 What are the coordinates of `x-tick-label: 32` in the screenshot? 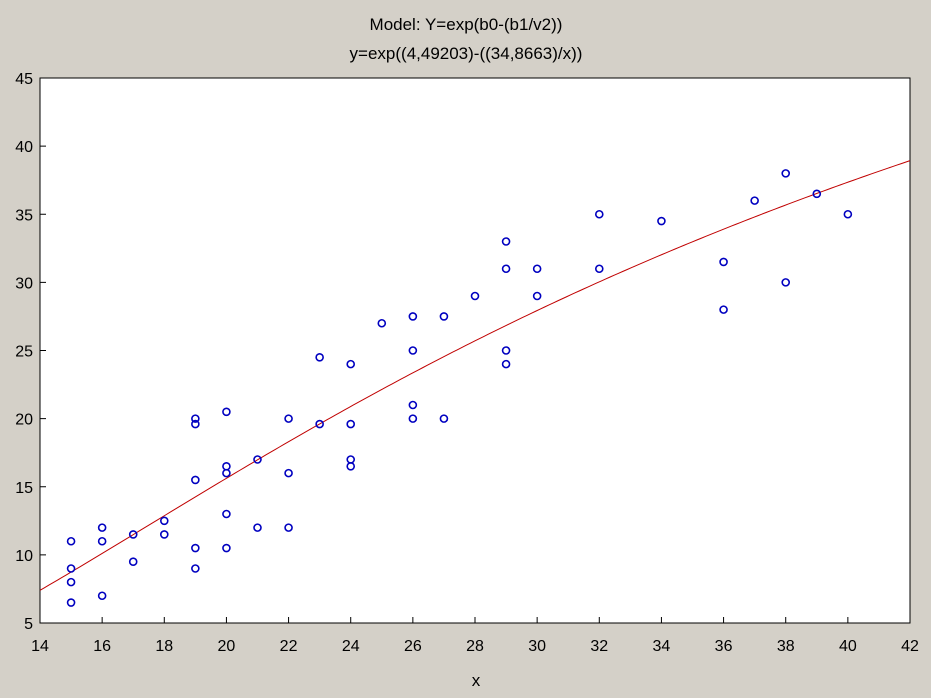 It's located at (599, 646).